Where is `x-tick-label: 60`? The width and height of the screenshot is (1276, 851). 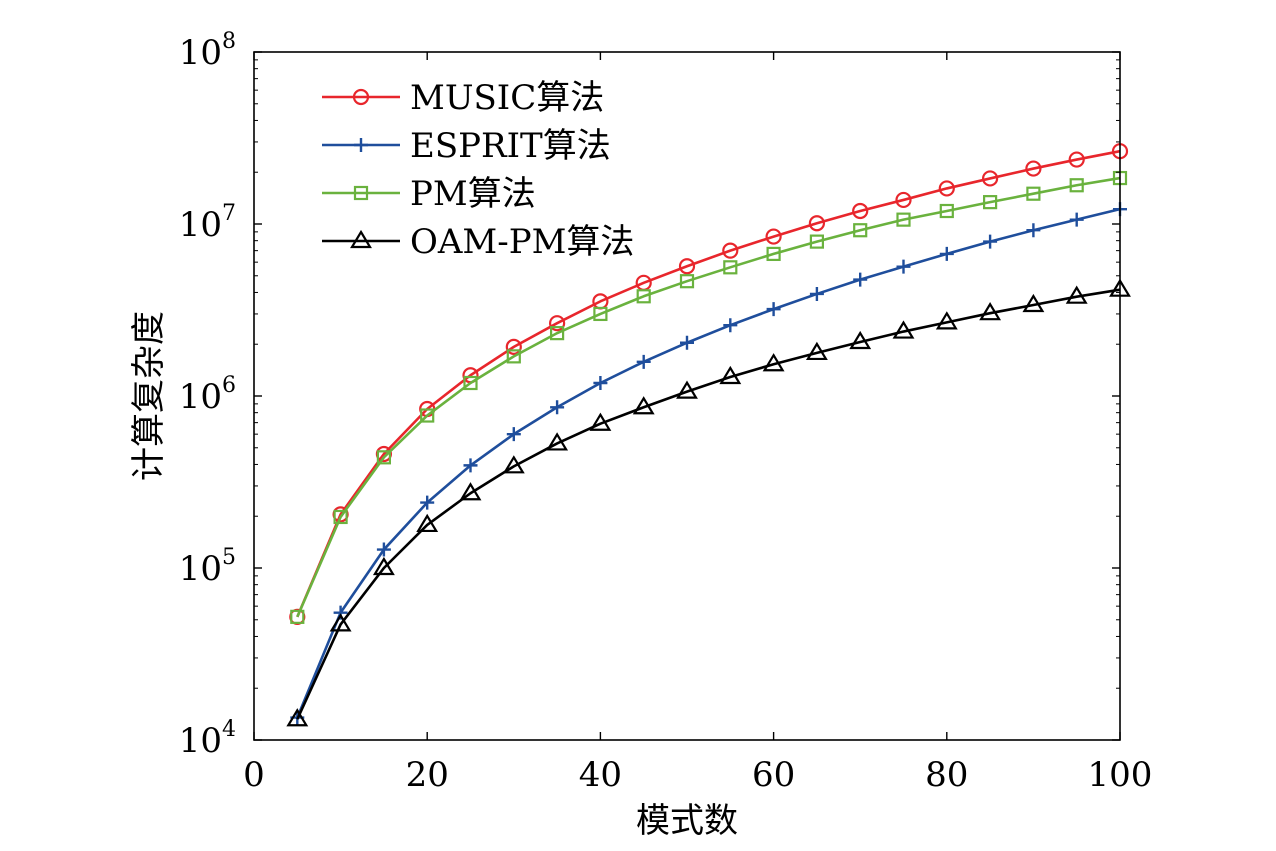
x-tick-label: 60 is located at coordinates (773, 775).